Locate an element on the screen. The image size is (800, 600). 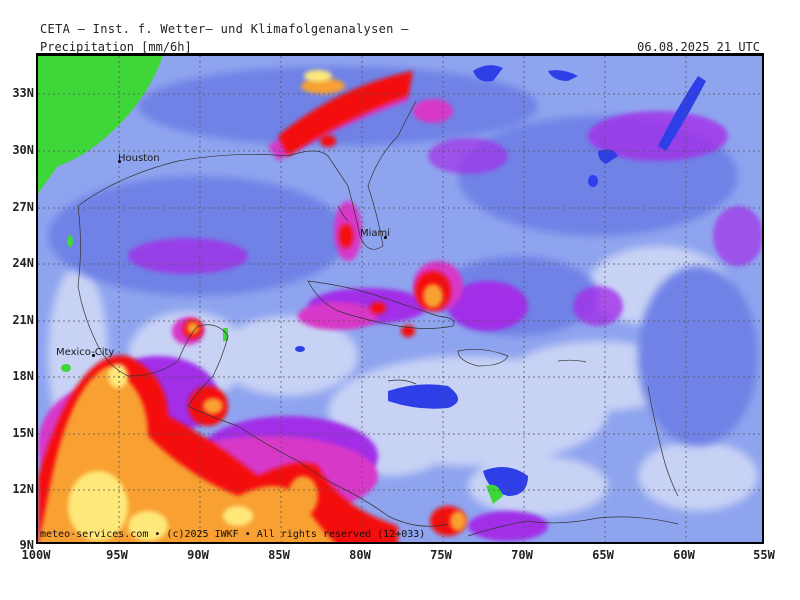
lon-label: 95W is located at coordinates (117, 555).